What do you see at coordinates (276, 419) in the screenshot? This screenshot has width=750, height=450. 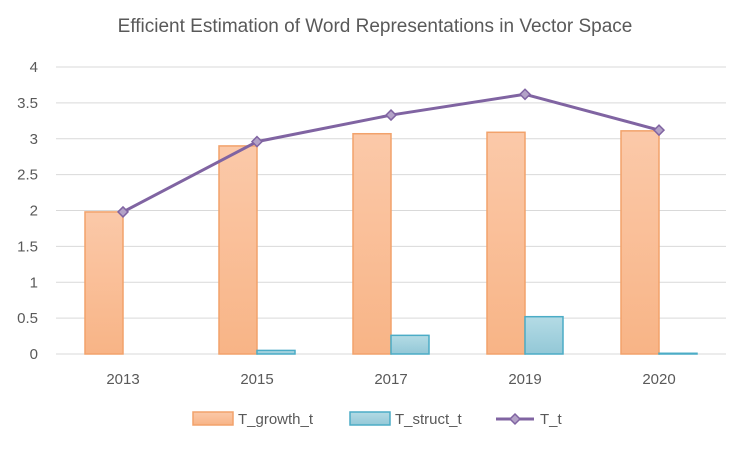 I see `legend-label: T_growth_t` at bounding box center [276, 419].